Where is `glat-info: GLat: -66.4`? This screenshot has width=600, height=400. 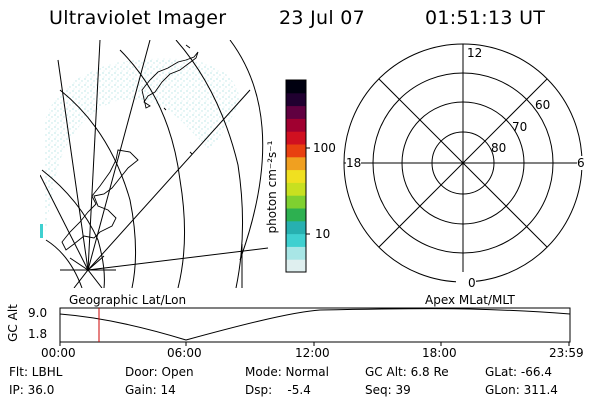
glat-info: GLat: -66.4 is located at coordinates (518, 372).